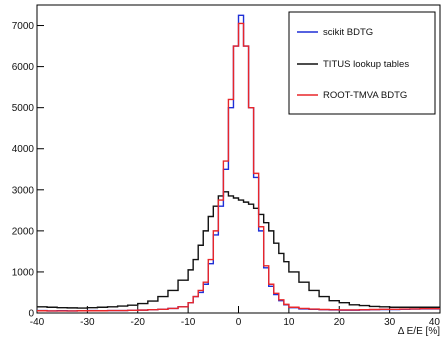 Image resolution: width=443 pixels, height=344 pixels. What do you see at coordinates (366, 64) in the screenshot?
I see `legend-label-titus: TITUS lookup tables` at bounding box center [366, 64].